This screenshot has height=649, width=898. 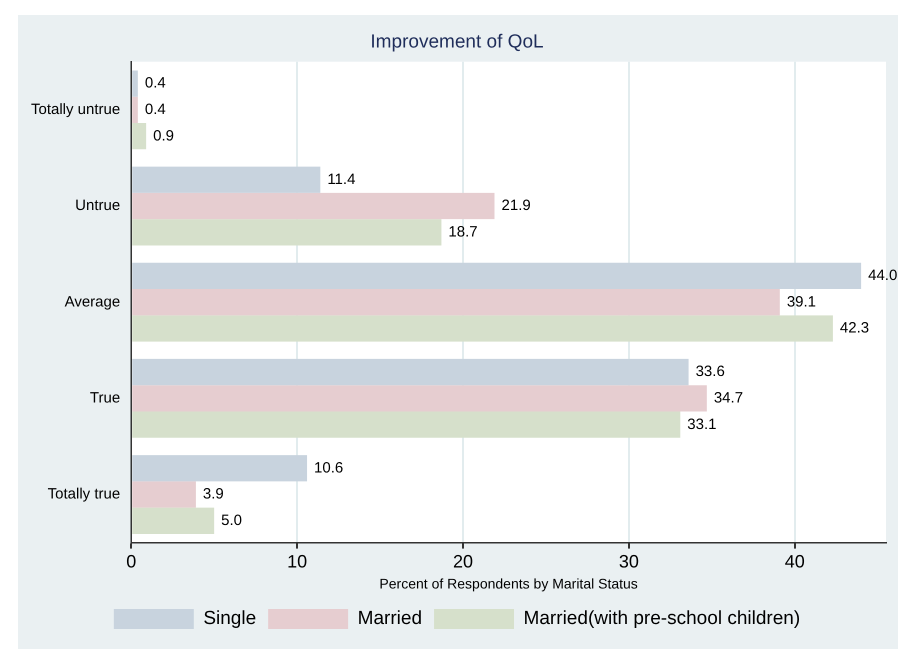 I want to click on y-tick-label: Totally untrue, so click(x=75, y=109).